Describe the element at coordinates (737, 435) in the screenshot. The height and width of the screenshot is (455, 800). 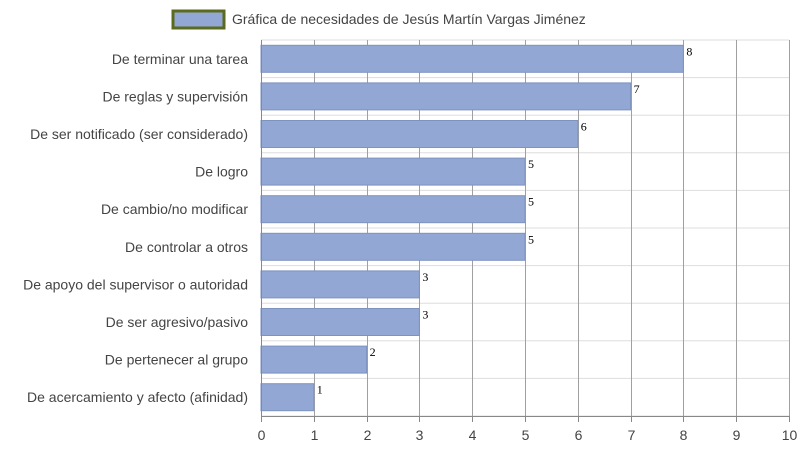
I see `x-tick-label: 9` at that location.